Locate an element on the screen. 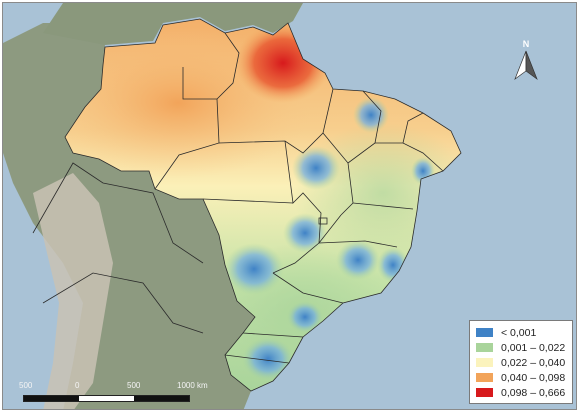  andes-region is located at coordinates (73, 291).